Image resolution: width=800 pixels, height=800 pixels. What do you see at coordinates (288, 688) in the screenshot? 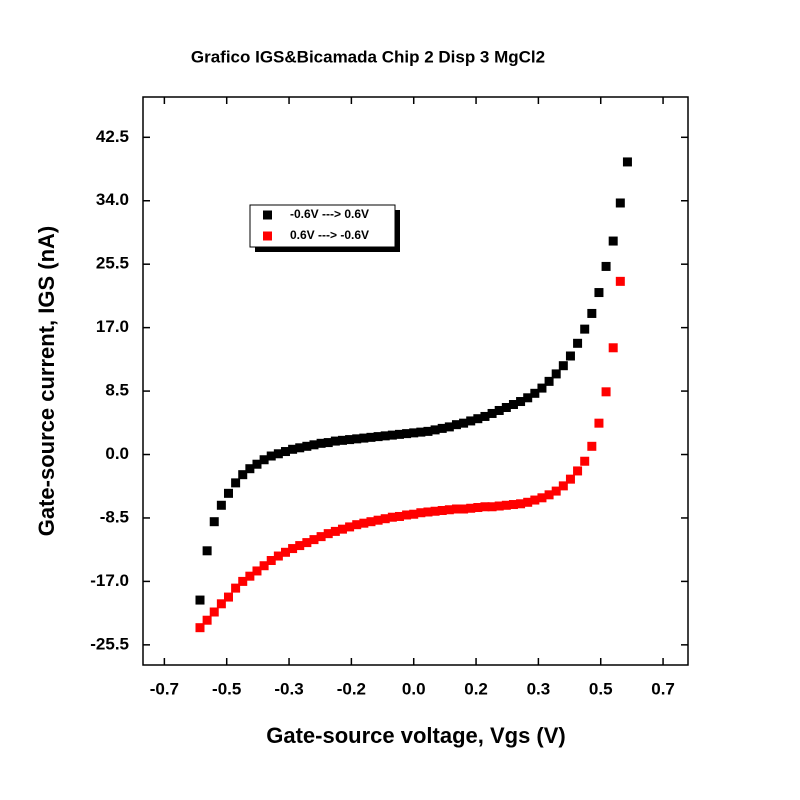
I see `x-tick-label: -0.3` at bounding box center [288, 688].